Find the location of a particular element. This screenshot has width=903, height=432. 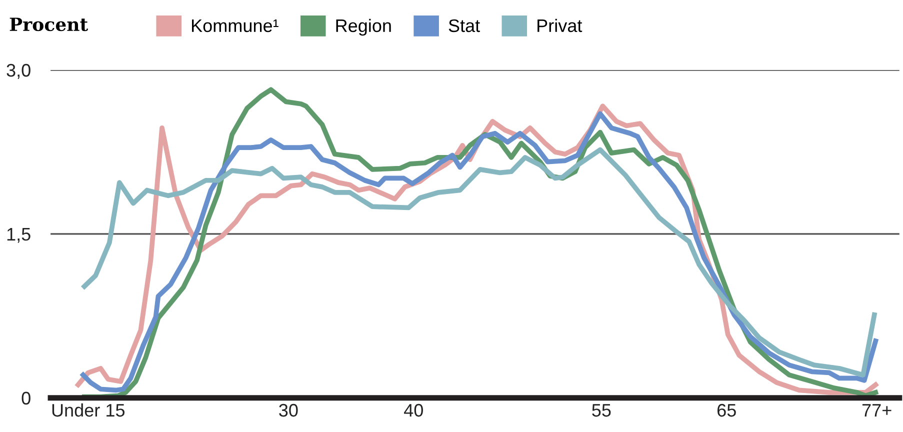

y-axis-title: Procent is located at coordinates (49, 25).